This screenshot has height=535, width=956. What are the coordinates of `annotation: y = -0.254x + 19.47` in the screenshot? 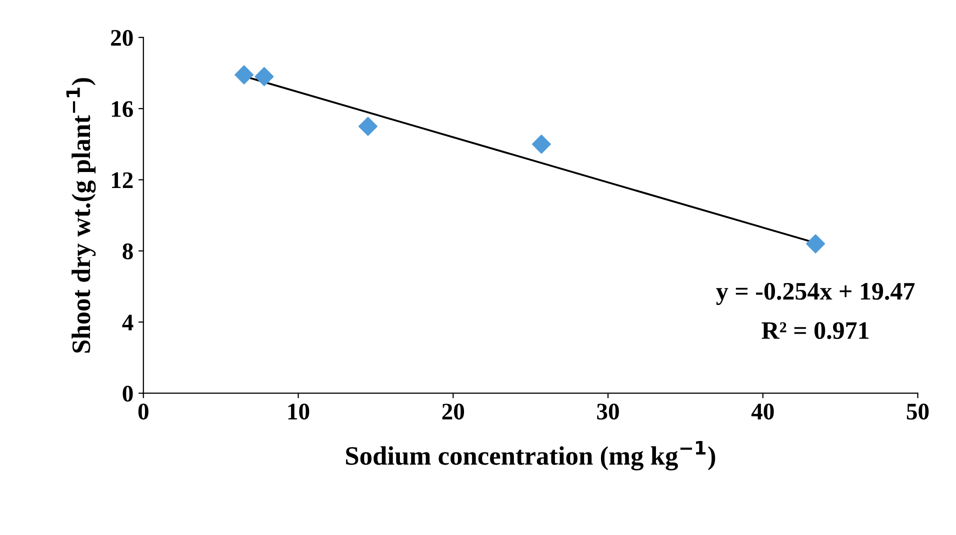 It's located at (815, 293).